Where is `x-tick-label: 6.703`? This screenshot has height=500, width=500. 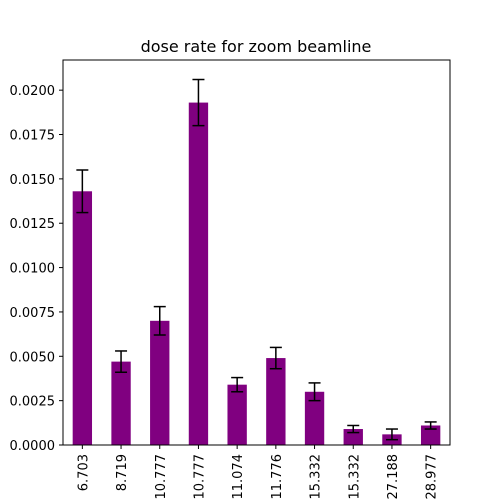 x-tick-label: 6.703 is located at coordinates (83, 472).